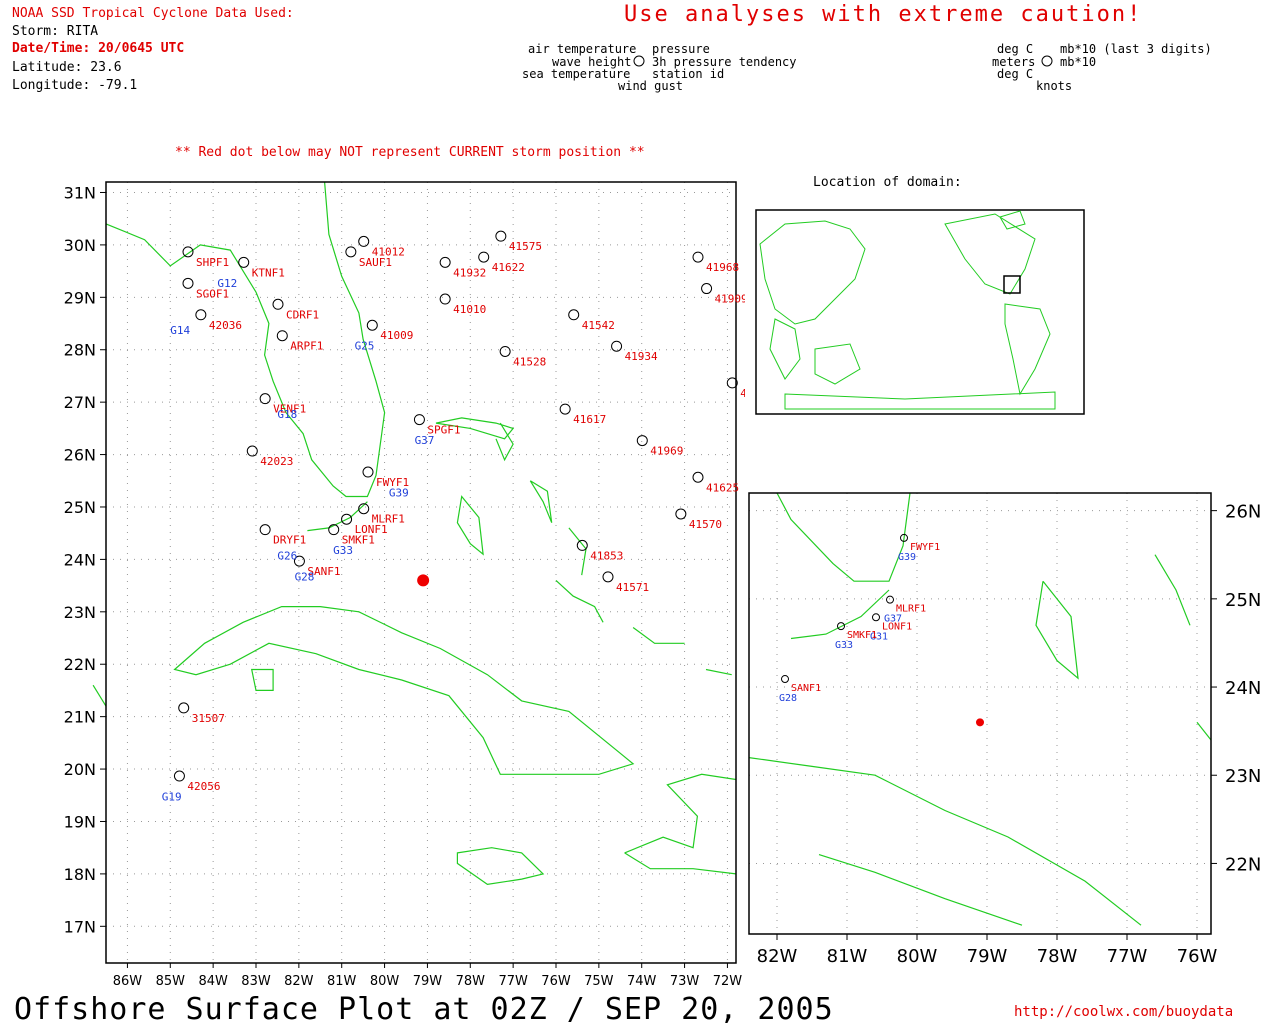  Describe the element at coordinates (893, 619) in the screenshot. I see `inset-station-code: G37` at that location.